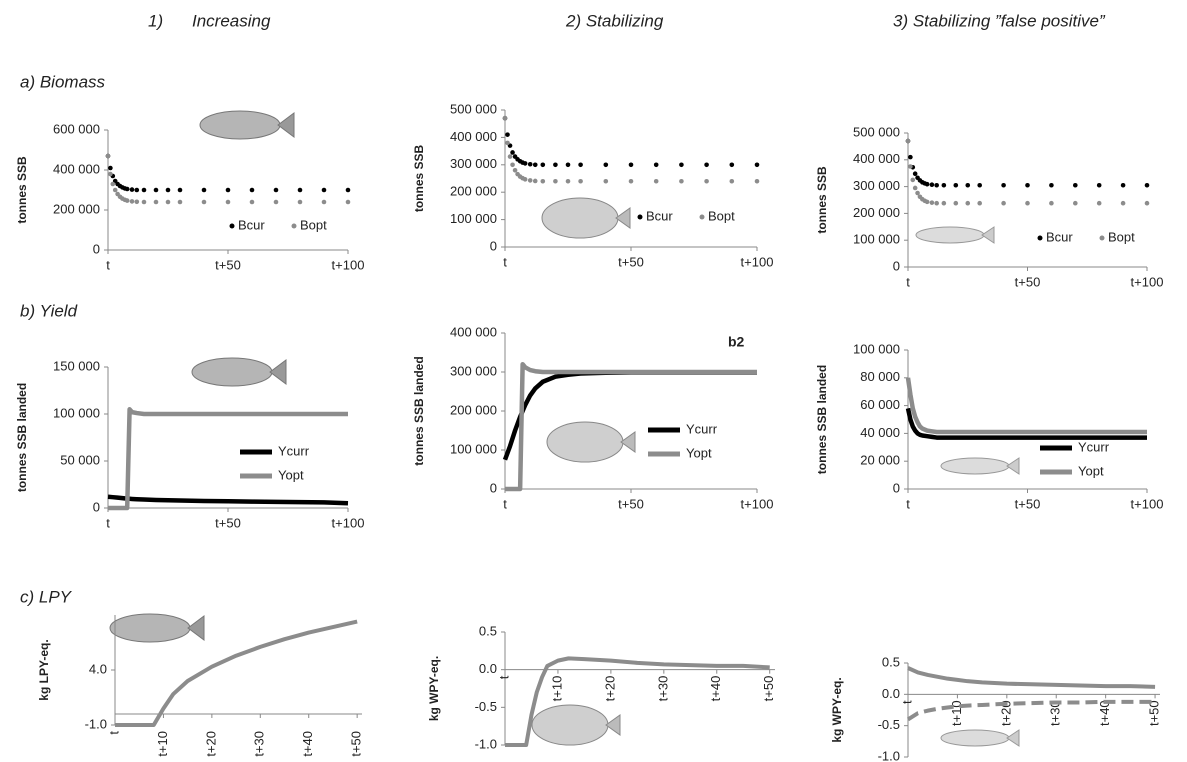  What do you see at coordinates (22, 437) in the screenshot?
I see `y-axis-label: tonnes SSB landed` at bounding box center [22, 437].